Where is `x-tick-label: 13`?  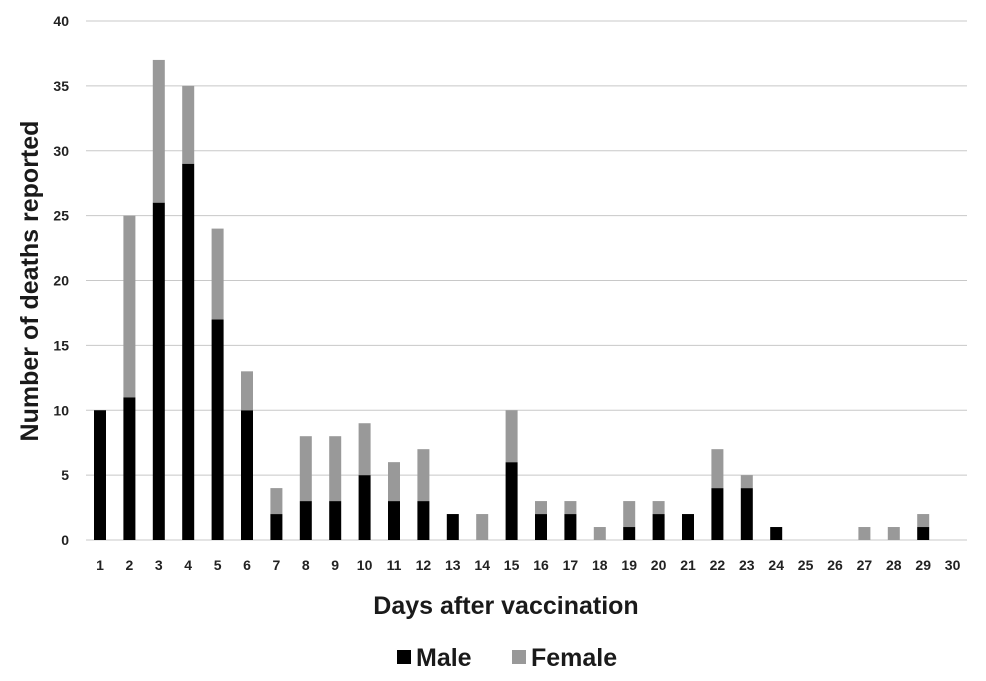 x-tick-label: 13 is located at coordinates (453, 565).